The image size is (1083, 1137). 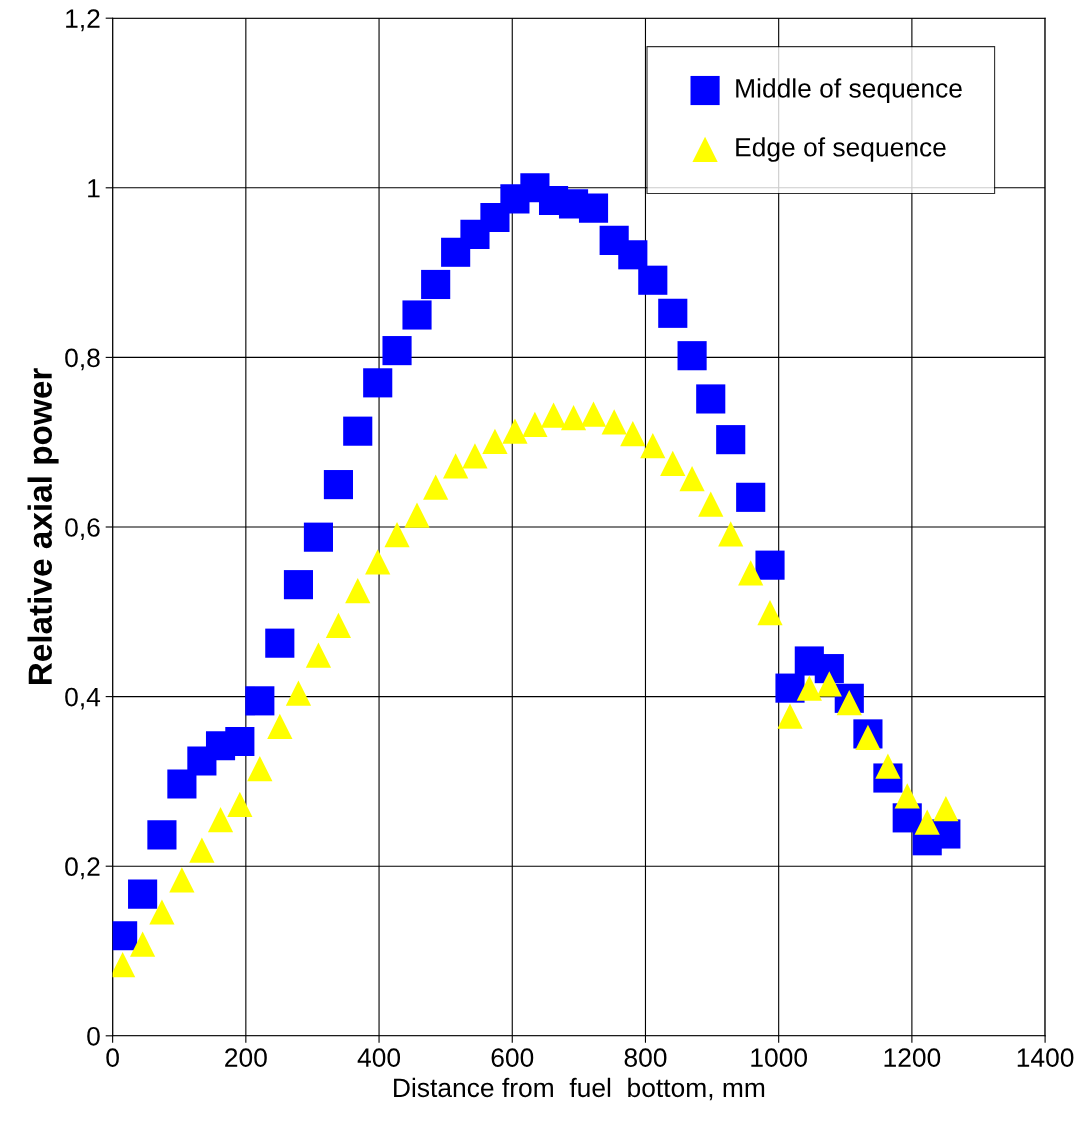 What do you see at coordinates (246, 1057) in the screenshot?
I see `x-tick-label: 200` at bounding box center [246, 1057].